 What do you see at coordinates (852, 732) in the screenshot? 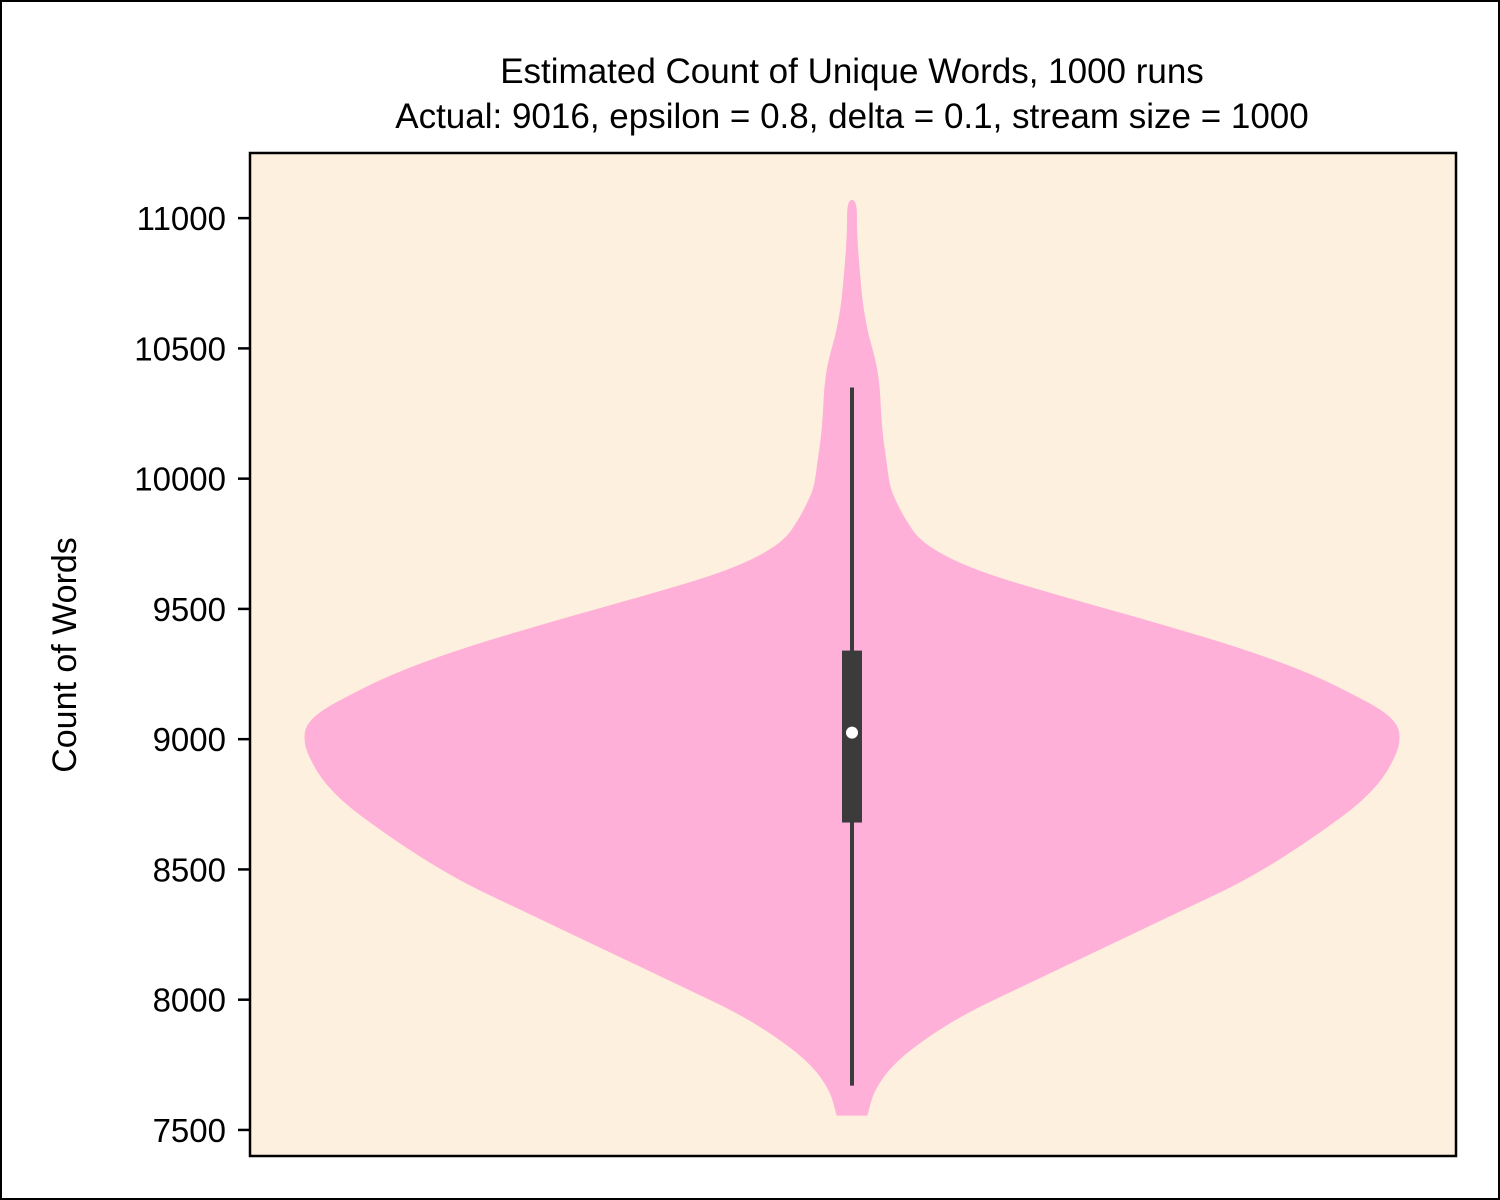
I see `median-marker` at bounding box center [852, 732].